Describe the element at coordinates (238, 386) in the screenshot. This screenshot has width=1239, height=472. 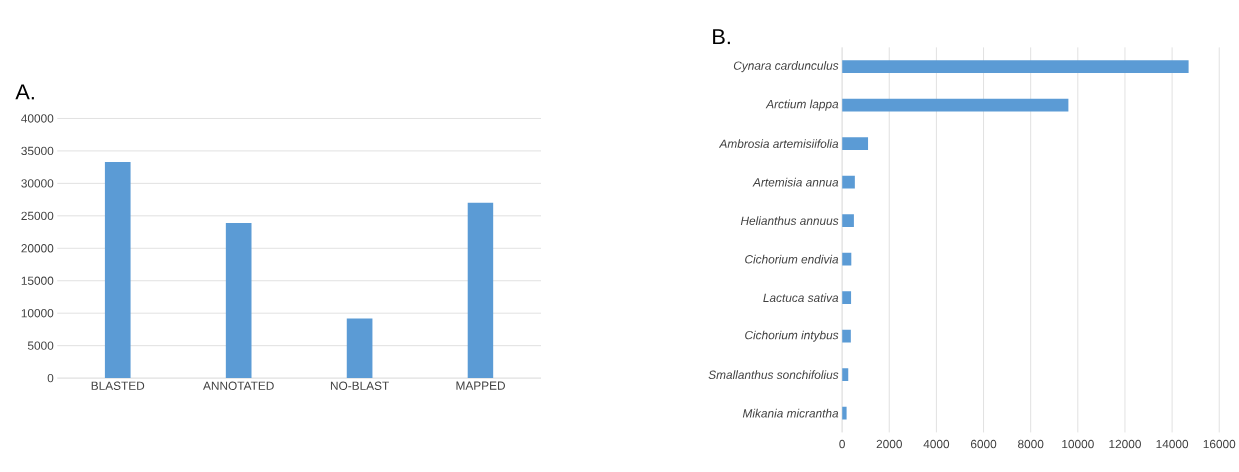
I see `x-tick-label: ANNOTATED` at that location.